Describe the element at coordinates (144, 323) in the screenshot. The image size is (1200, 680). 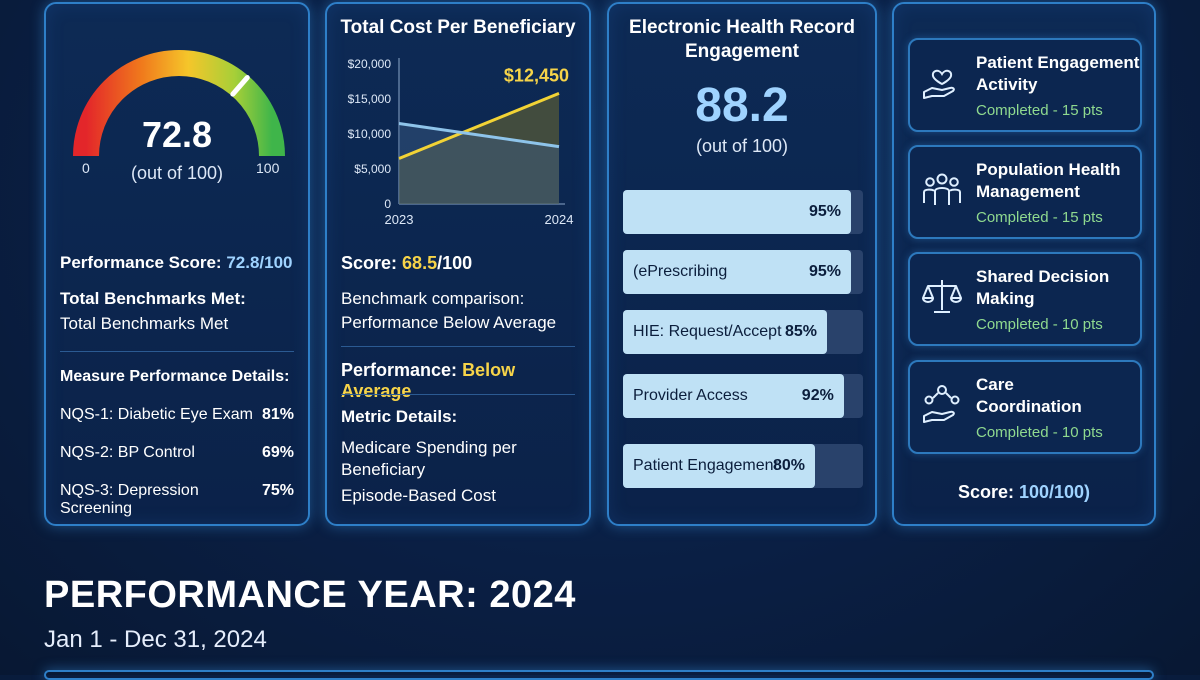
I see `benchmarks-value: Total Benchmarks Met` at that location.